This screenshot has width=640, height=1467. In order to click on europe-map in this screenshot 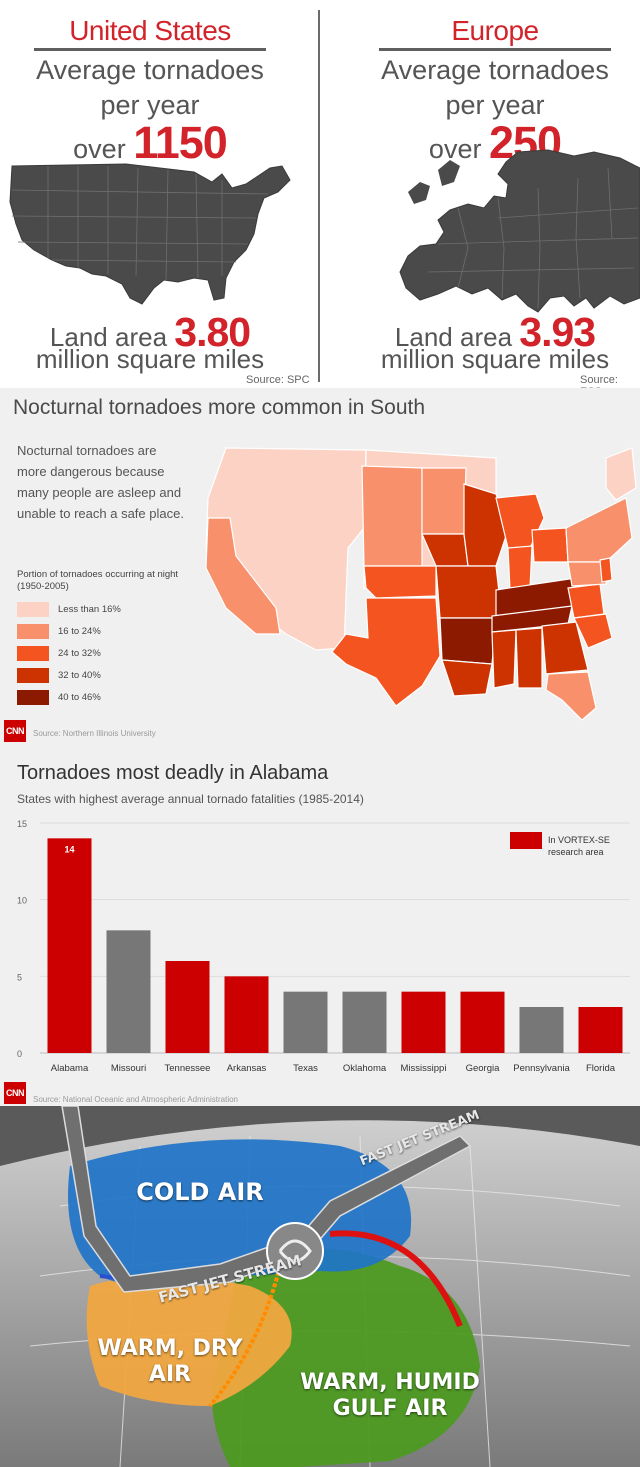, I will do `click(519, 231)`.